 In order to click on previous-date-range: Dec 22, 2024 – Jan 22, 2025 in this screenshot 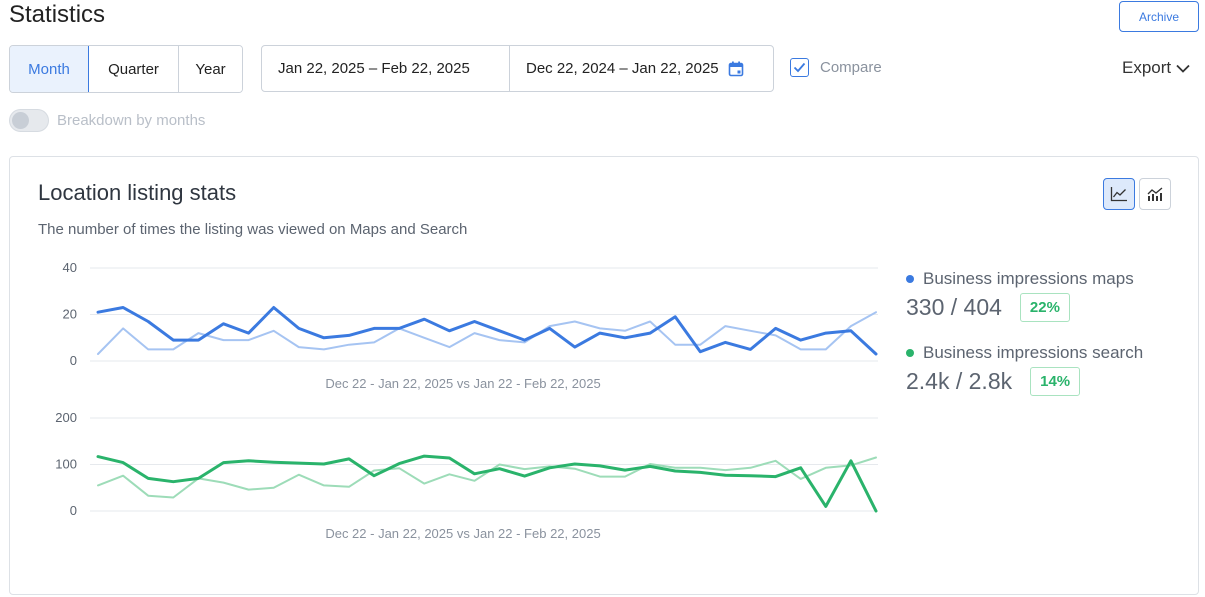, I will do `click(641, 68)`.